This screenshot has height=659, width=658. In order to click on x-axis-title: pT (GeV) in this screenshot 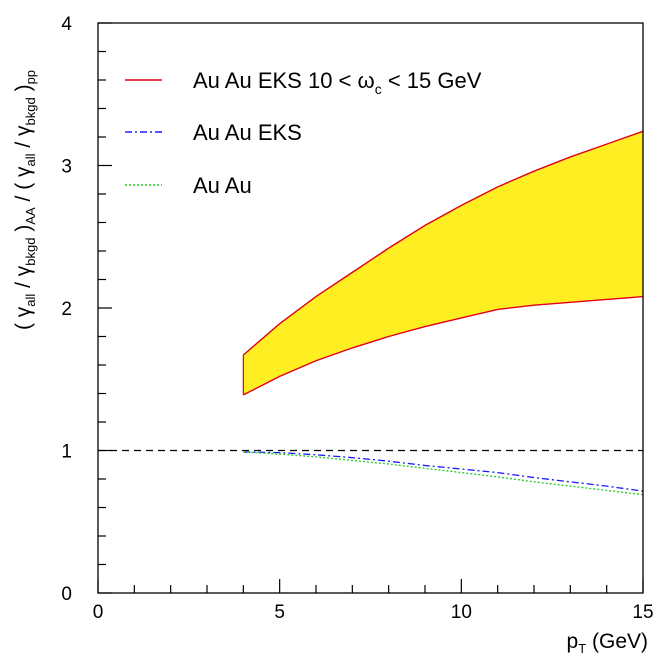, I will do `click(607, 643)`.